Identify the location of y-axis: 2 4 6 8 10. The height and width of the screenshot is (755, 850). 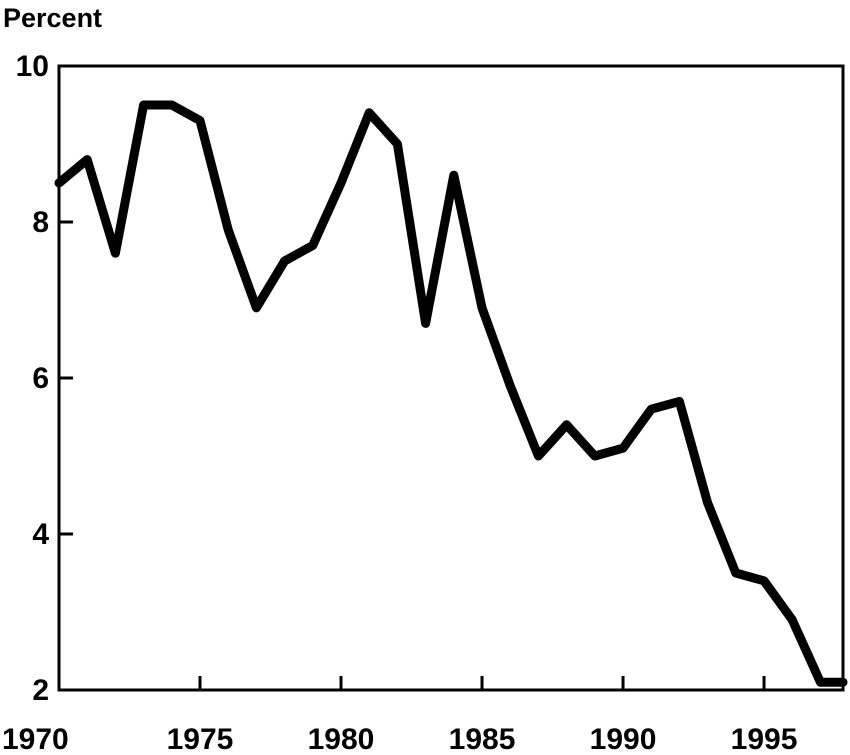
(44, 378).